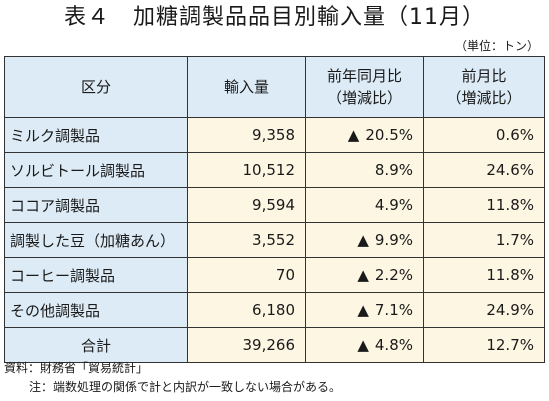 The height and width of the screenshot is (401, 549). Describe the element at coordinates (393, 345) in the screenshot. I see `total-yoy-value: 4.8%` at that location.